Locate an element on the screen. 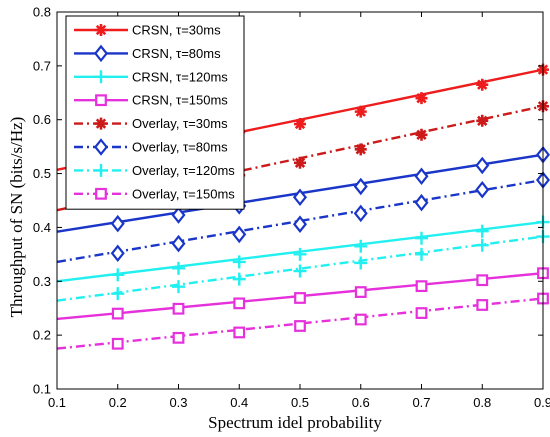  y-axis-label: Throughput of SN (bits/s/Hz) is located at coordinates (16, 217).